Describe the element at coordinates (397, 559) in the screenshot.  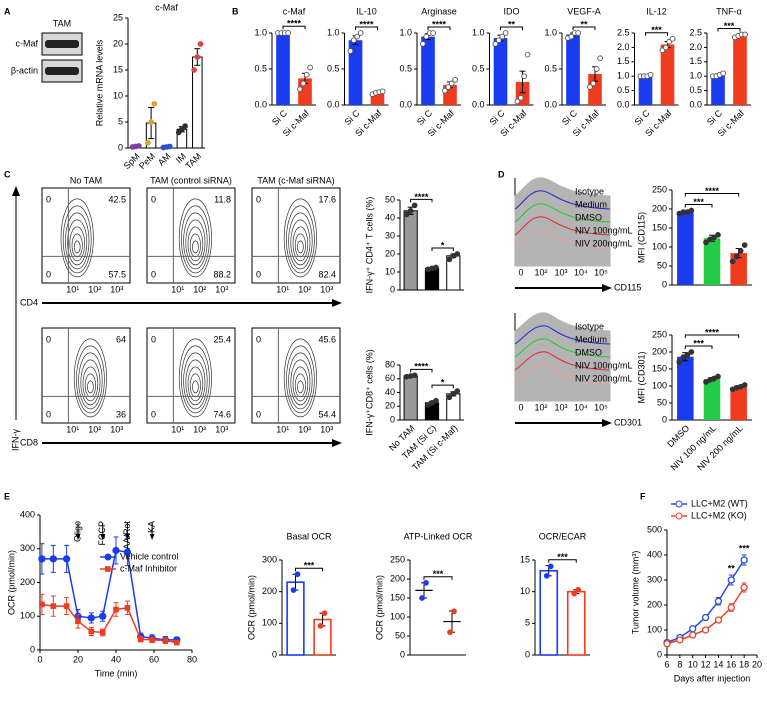
I see `y-tick-label: 250` at that location.